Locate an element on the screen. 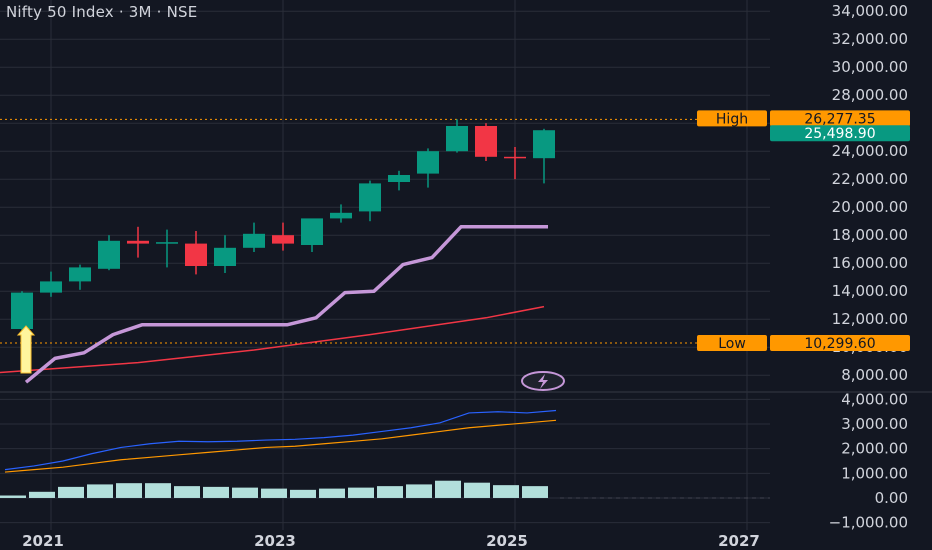 Image resolution: width=932 pixels, height=550 pixels. indicator-tick-label: 3,000.00 is located at coordinates (874, 424).